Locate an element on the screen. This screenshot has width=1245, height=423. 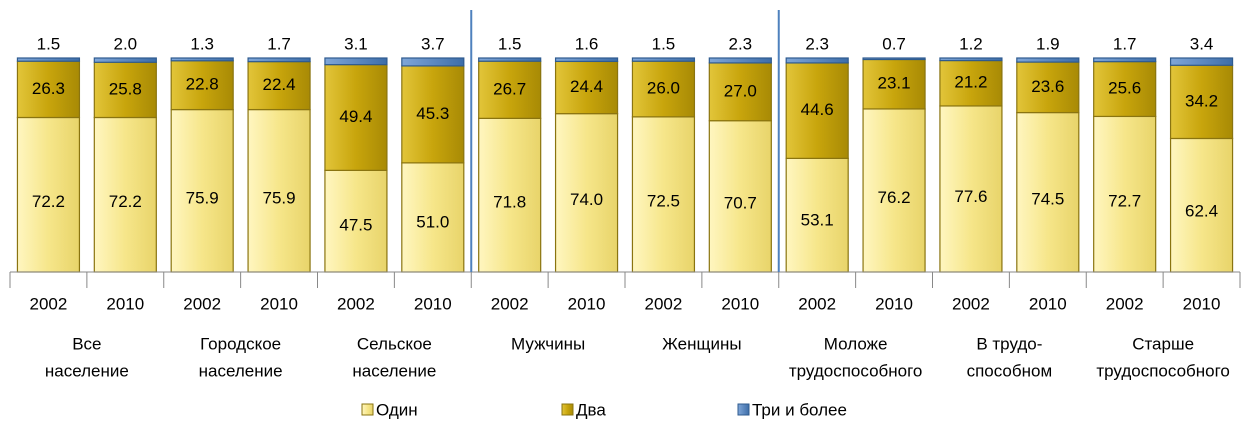
value-label: 27.0 is located at coordinates (740, 90).